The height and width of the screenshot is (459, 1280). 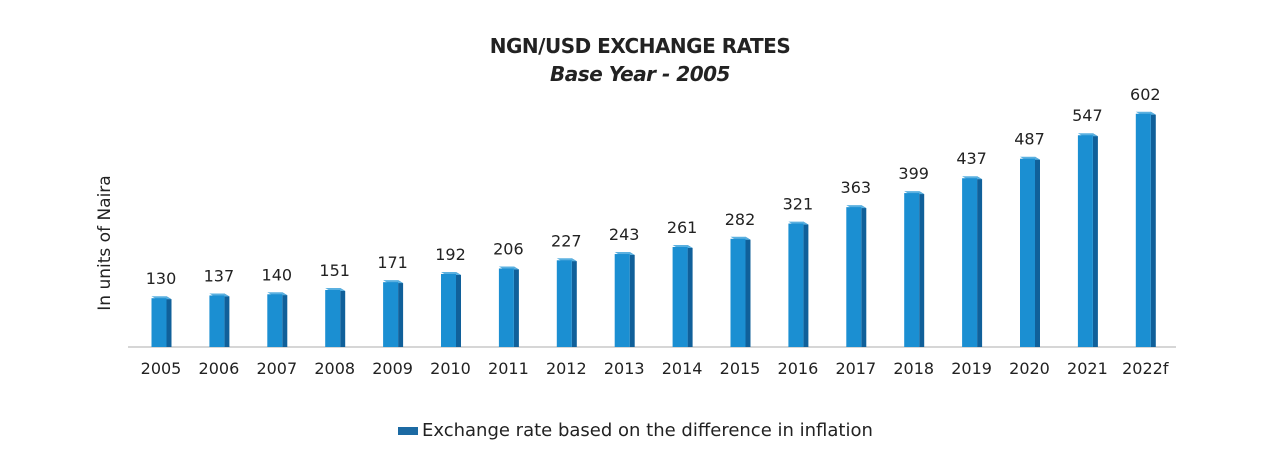 I want to click on data-label: 137, so click(x=219, y=275).